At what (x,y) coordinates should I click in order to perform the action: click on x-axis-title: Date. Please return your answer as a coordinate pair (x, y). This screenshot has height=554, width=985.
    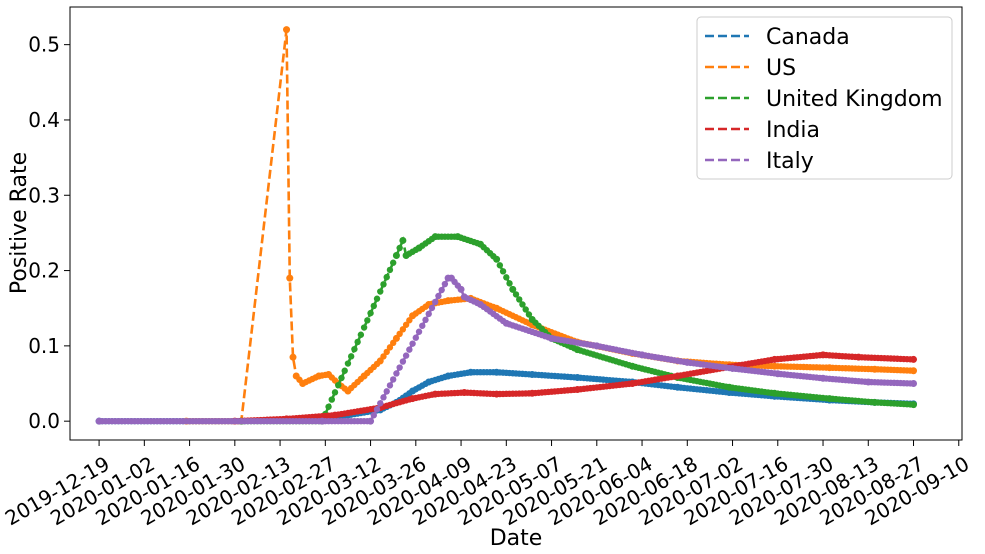
    Looking at the image, I should click on (516, 538).